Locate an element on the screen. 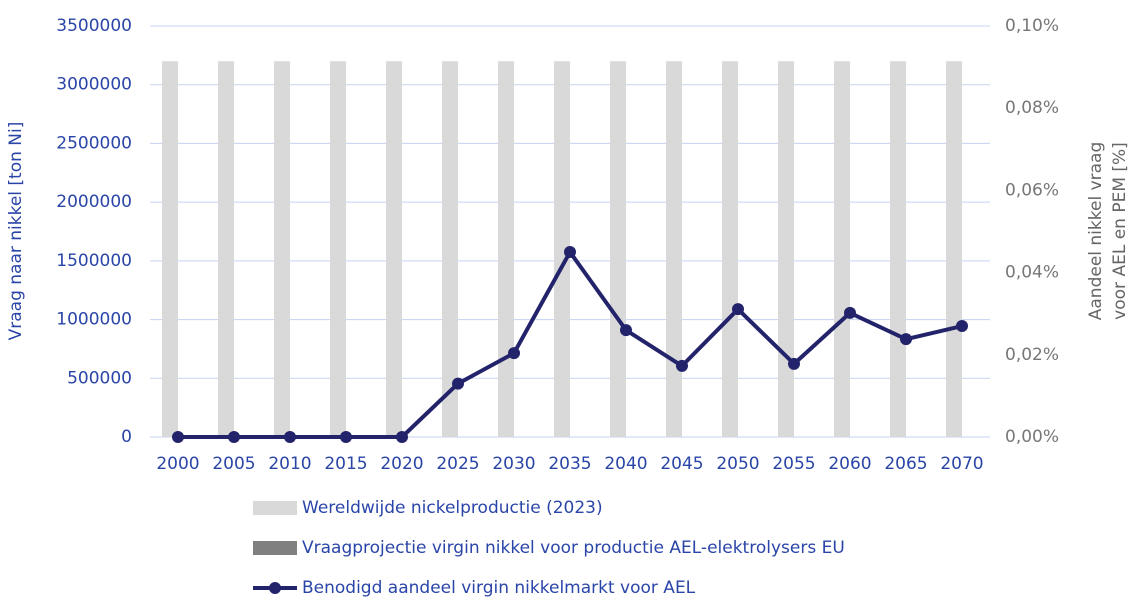 The height and width of the screenshot is (601, 1131). y2-tick-label: 0,06% is located at coordinates (1032, 190).